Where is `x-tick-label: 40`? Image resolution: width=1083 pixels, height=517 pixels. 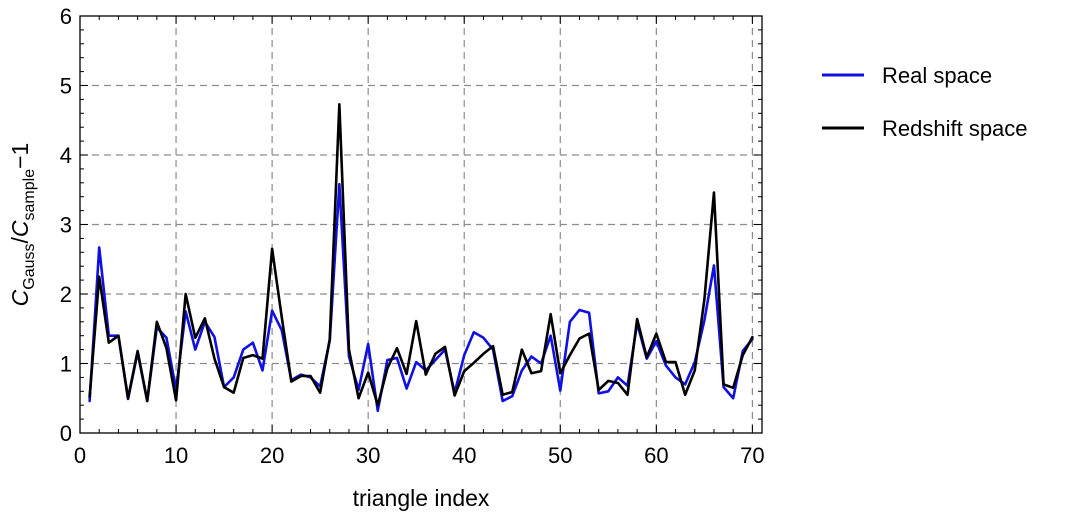
x-tick-label: 40 is located at coordinates (464, 455).